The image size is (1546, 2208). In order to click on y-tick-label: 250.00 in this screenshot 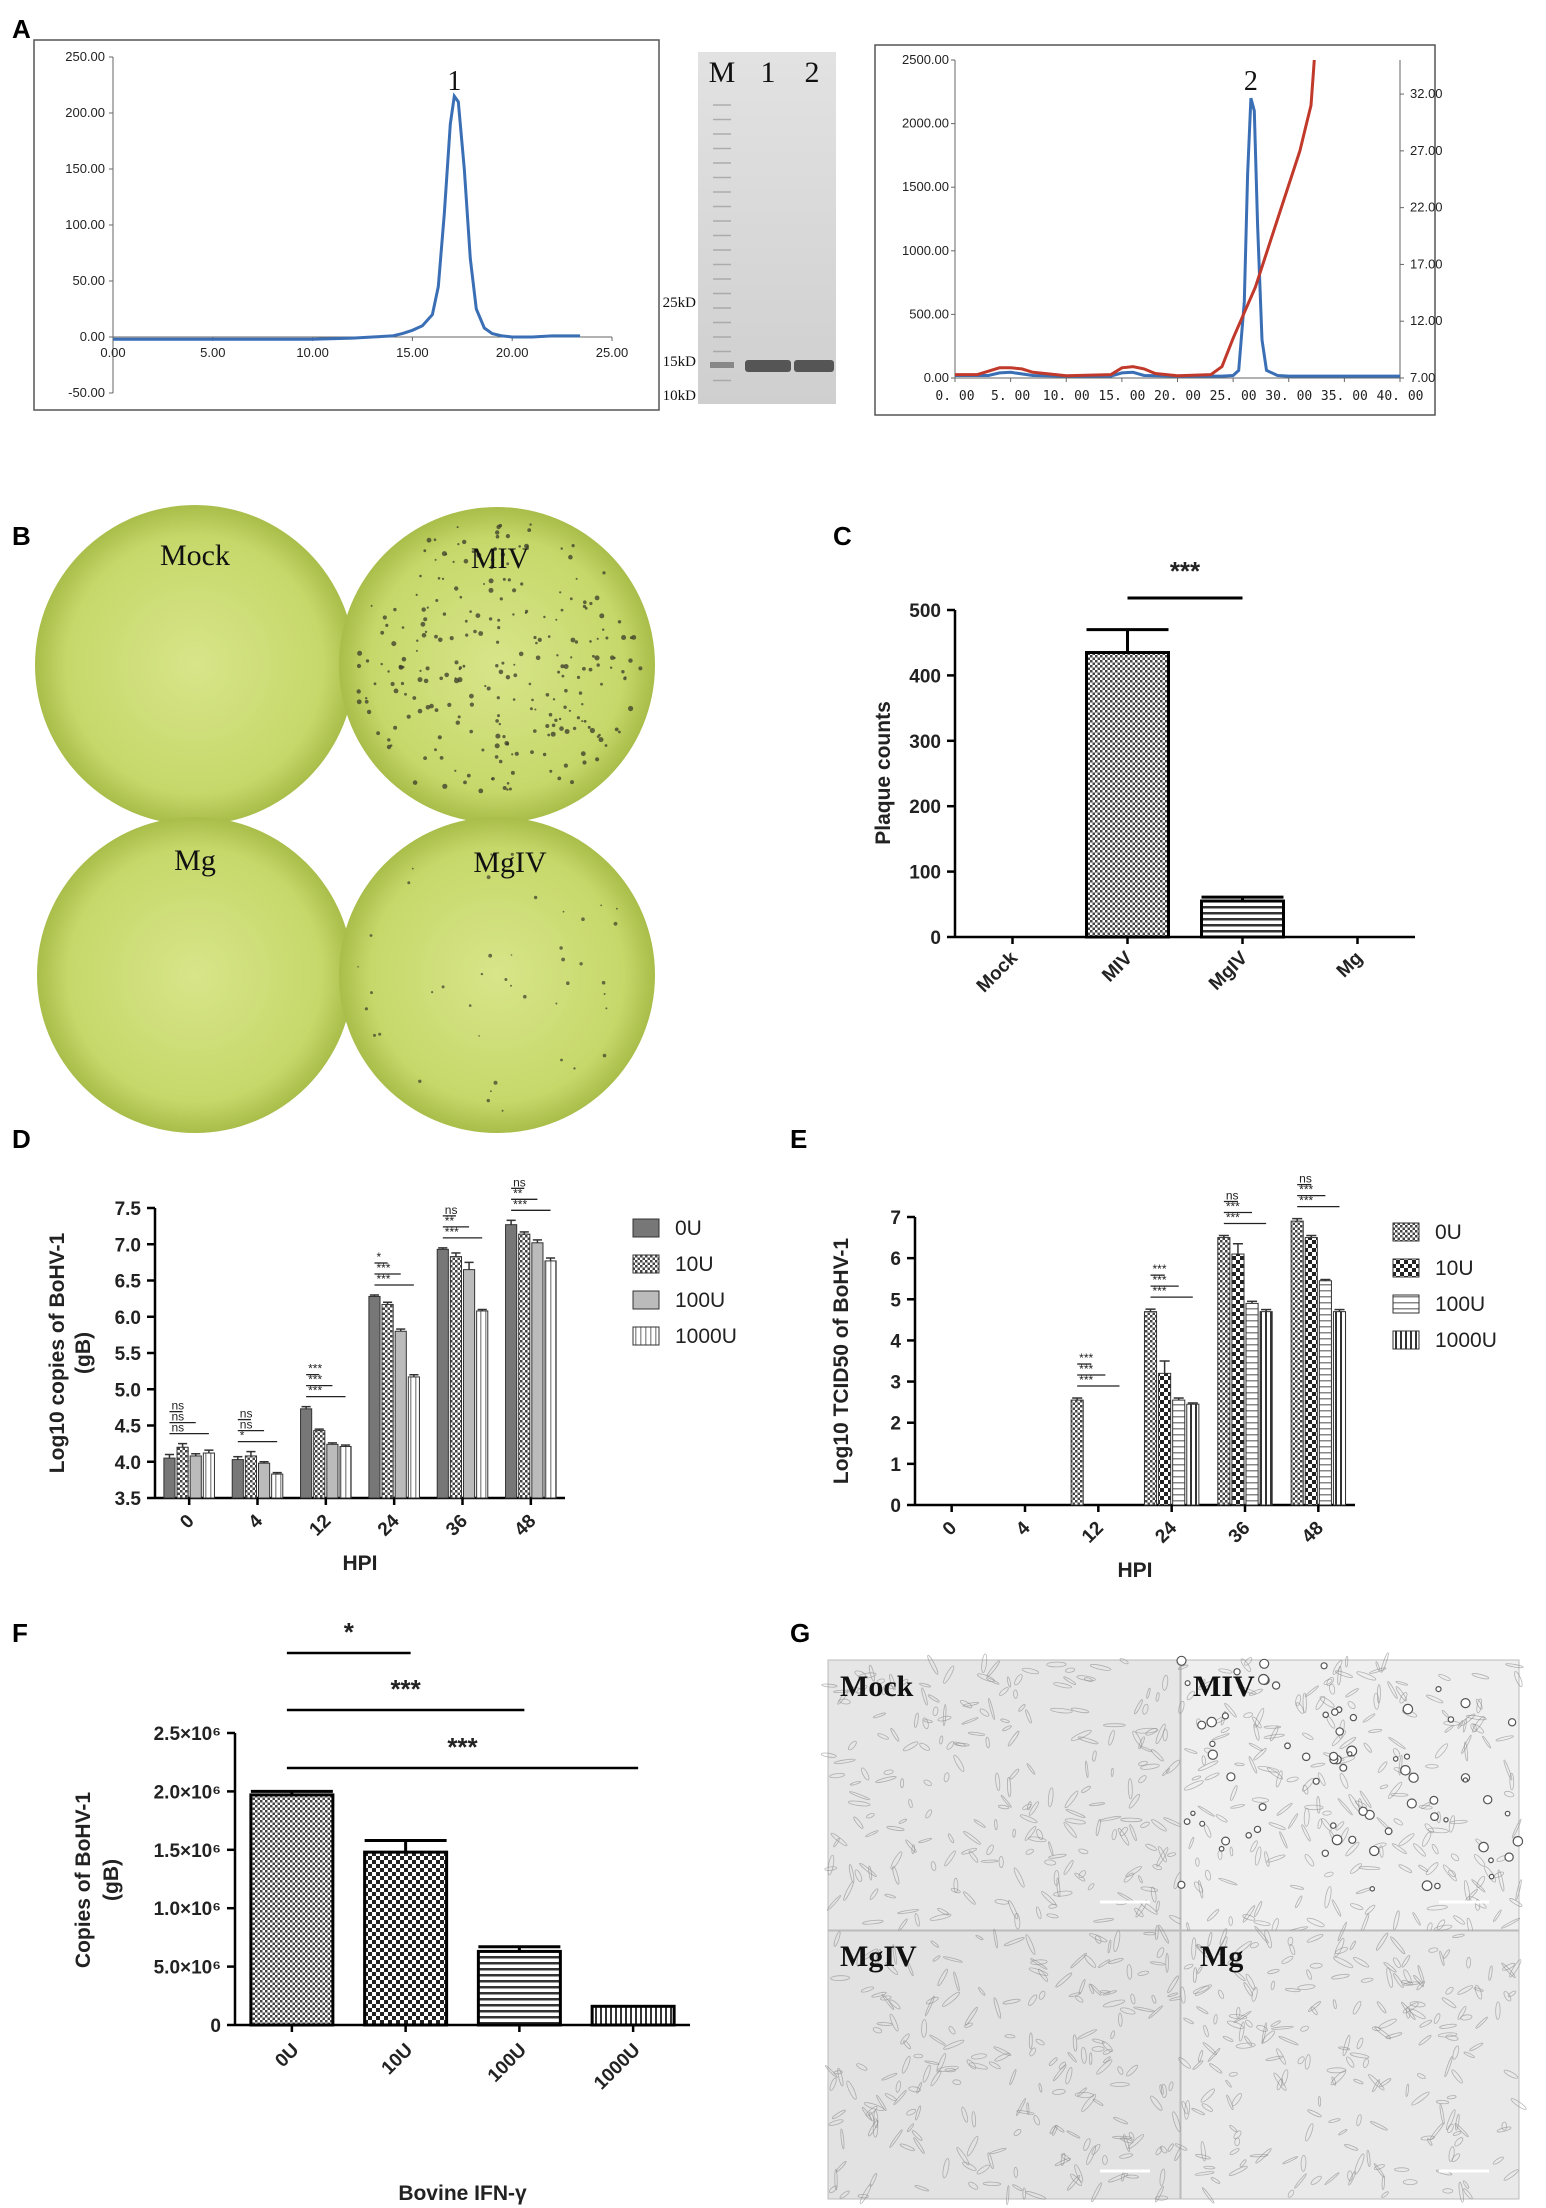, I will do `click(85, 56)`.